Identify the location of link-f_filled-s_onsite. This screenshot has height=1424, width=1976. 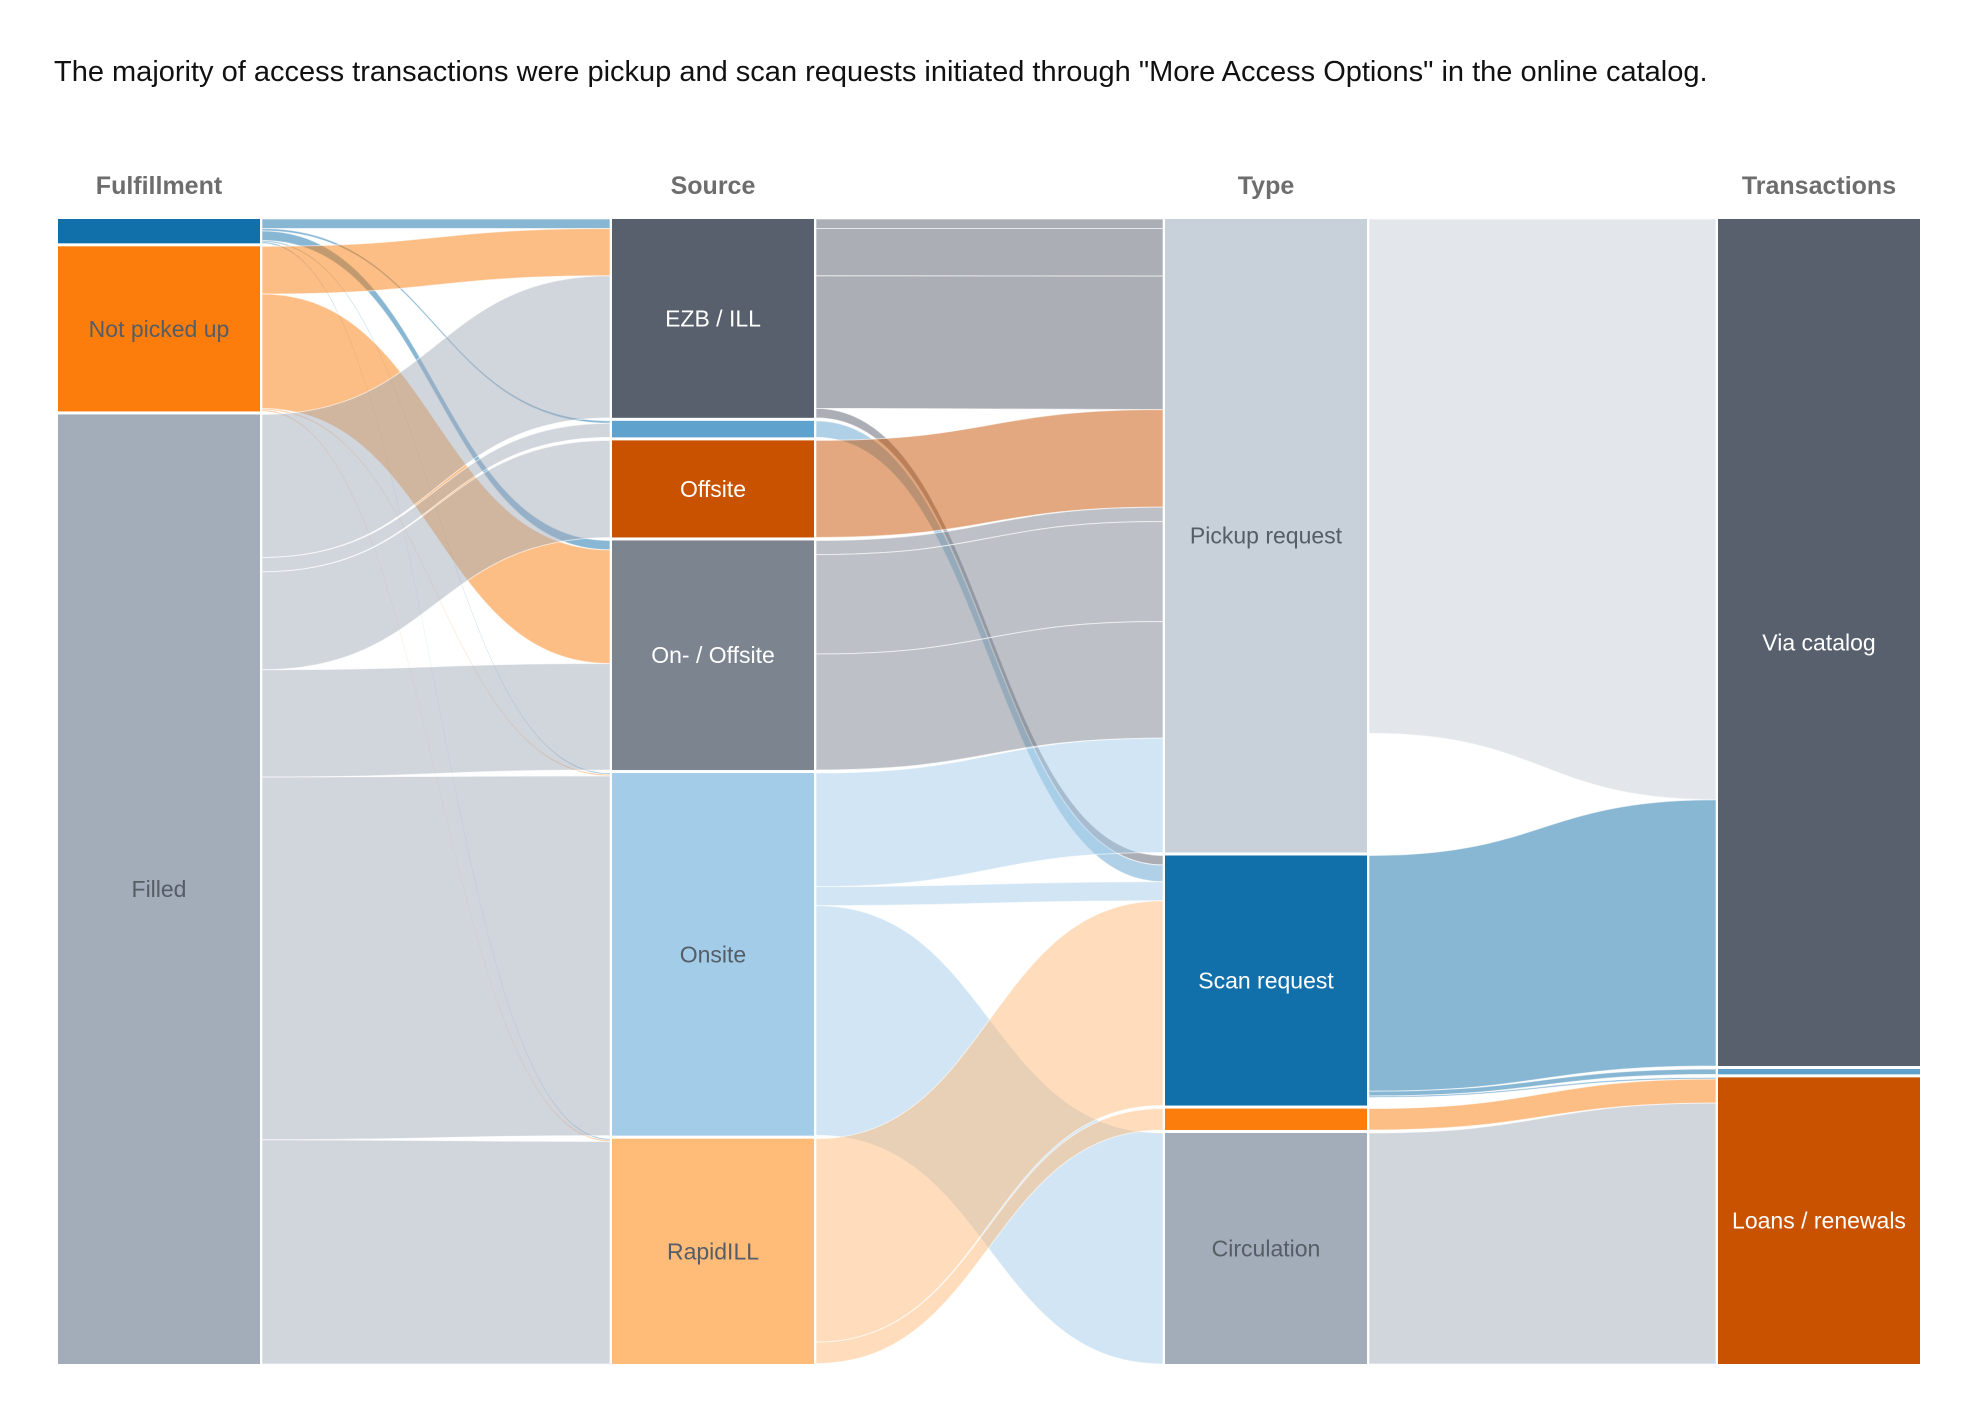
(436, 958).